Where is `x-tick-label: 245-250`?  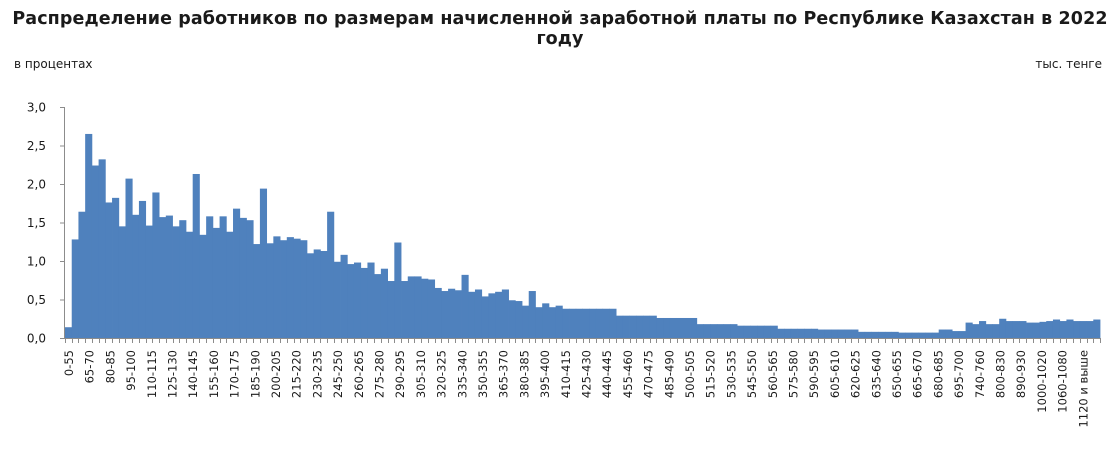
x-tick-label: 245-250 is located at coordinates (338, 374).